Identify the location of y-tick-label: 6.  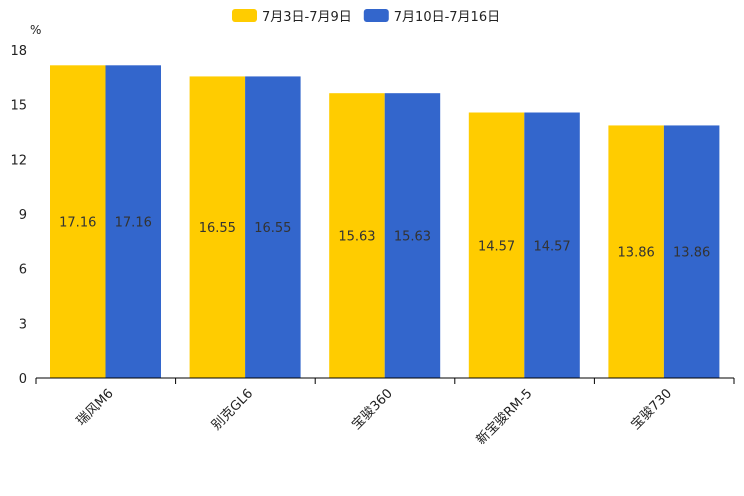
(23, 270).